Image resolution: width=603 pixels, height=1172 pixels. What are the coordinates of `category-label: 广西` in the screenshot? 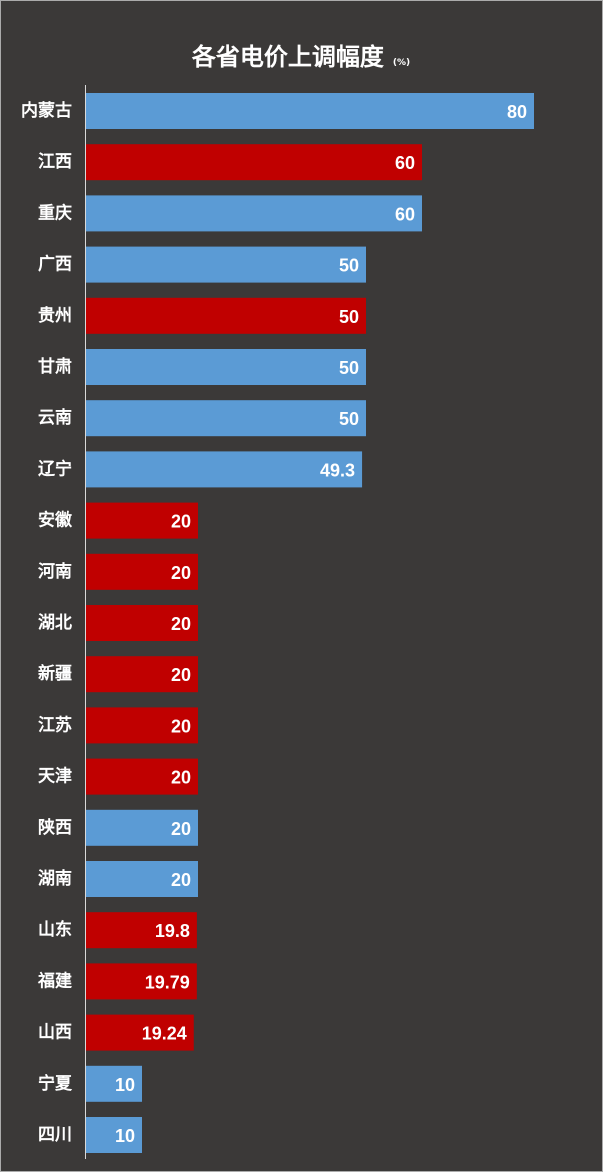 It's located at (55, 264).